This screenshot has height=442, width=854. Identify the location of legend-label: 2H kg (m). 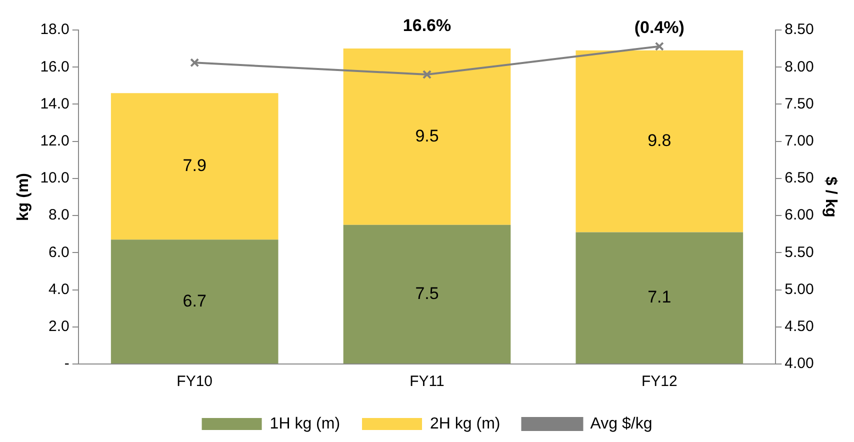
(465, 423).